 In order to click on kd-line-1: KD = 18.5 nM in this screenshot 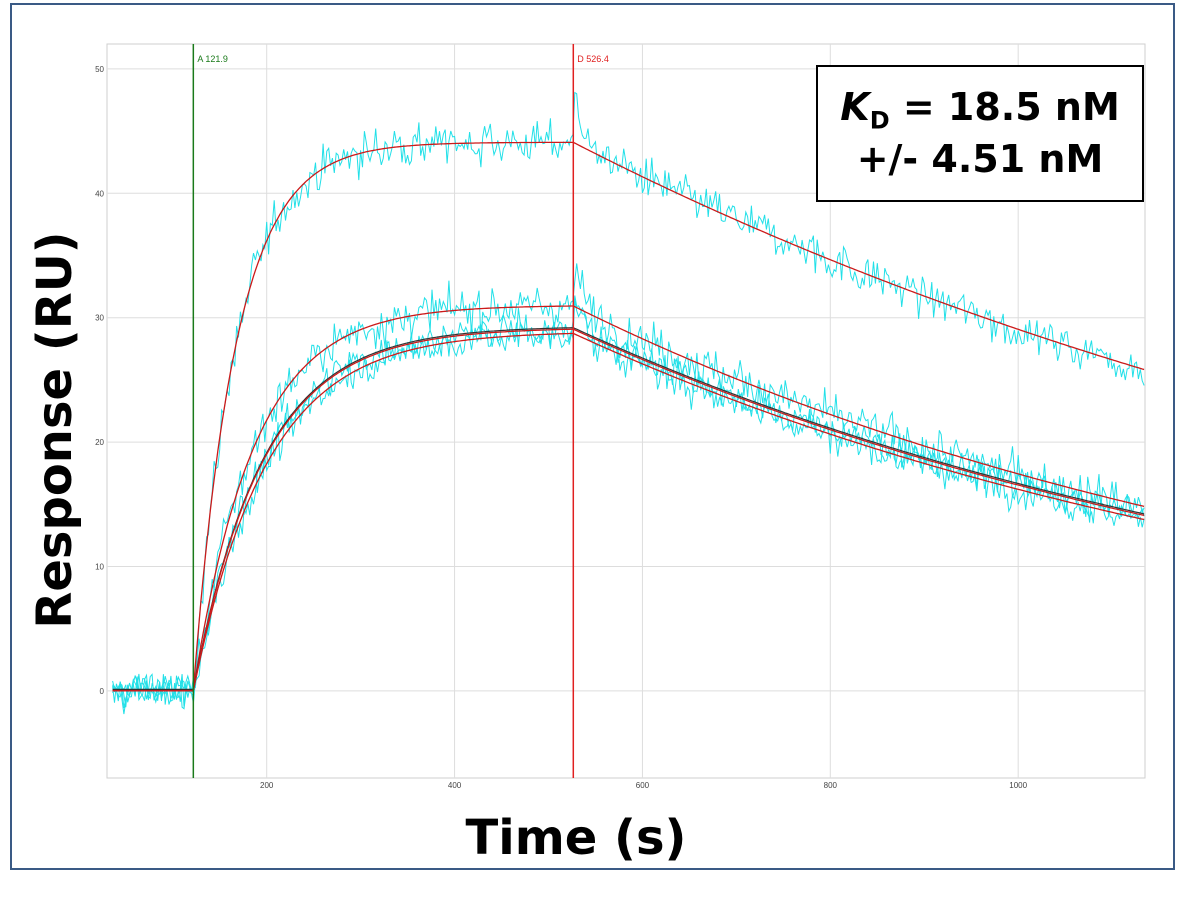, I will do `click(980, 110)`.